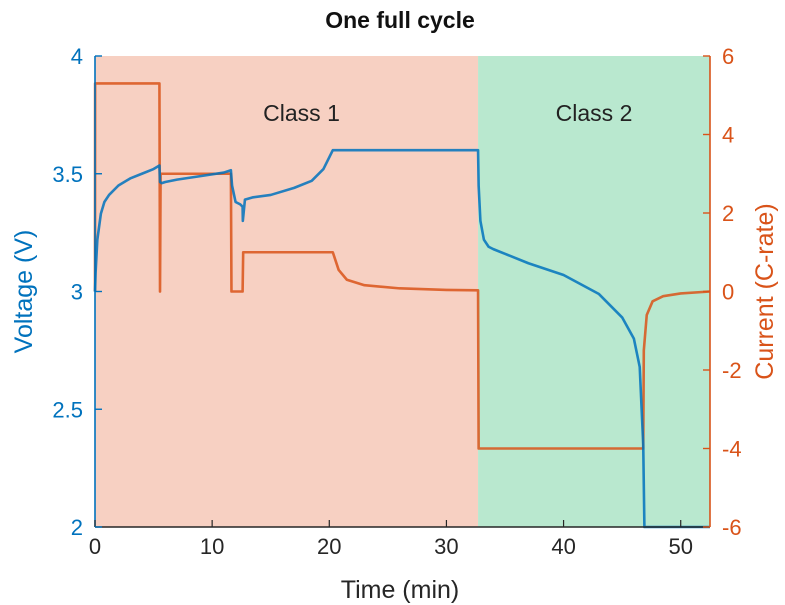 The width and height of the screenshot is (785, 605). What do you see at coordinates (24, 292) in the screenshot?
I see `y-left-axis-label: Voltage (V)` at bounding box center [24, 292].